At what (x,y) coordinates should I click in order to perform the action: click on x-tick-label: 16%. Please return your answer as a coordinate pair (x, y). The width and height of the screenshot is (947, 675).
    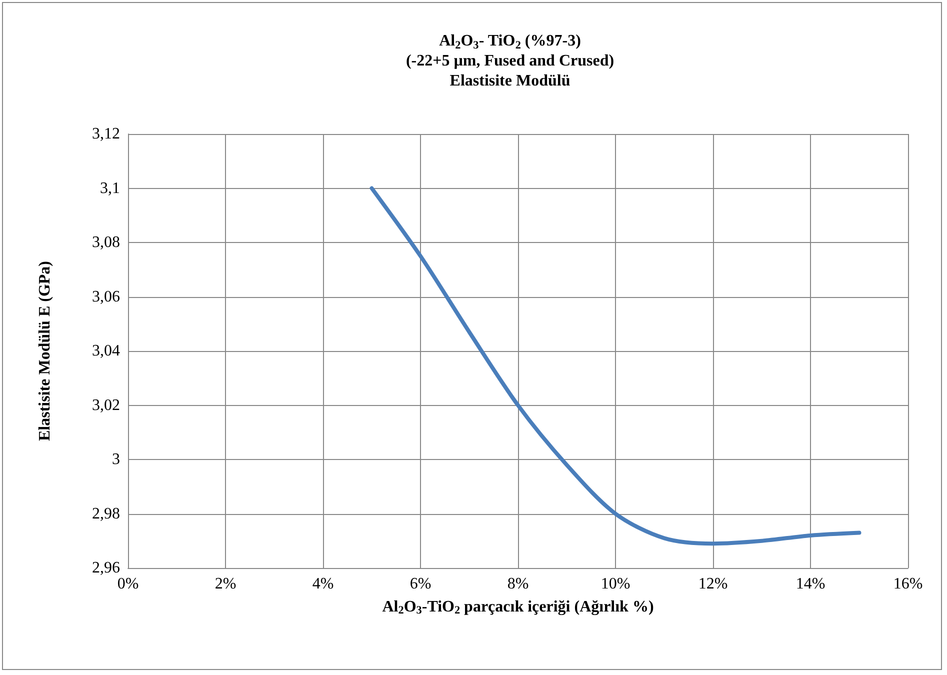
    Looking at the image, I should click on (908, 584).